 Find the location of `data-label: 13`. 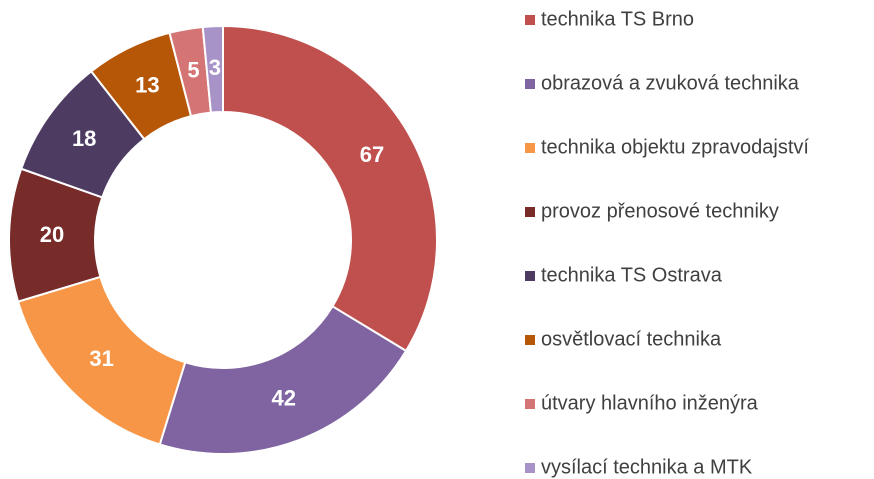

data-label: 13 is located at coordinates (147, 84).